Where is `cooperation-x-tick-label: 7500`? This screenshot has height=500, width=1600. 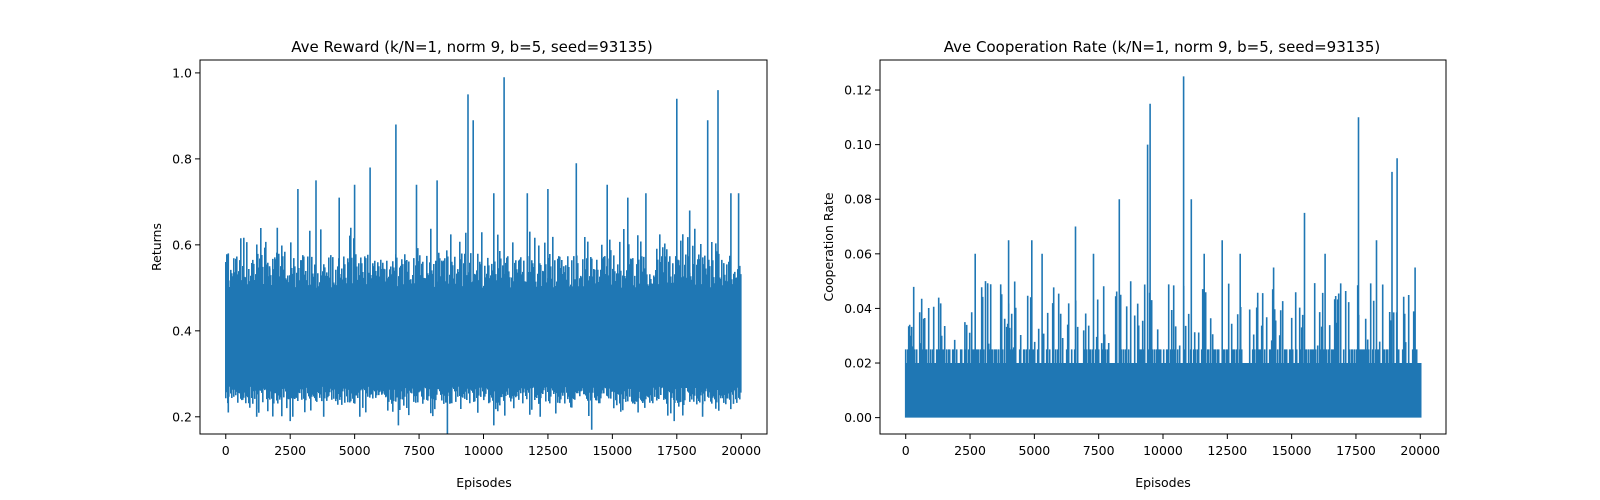
cooperation-x-tick-label: 7500 is located at coordinates (1099, 450).